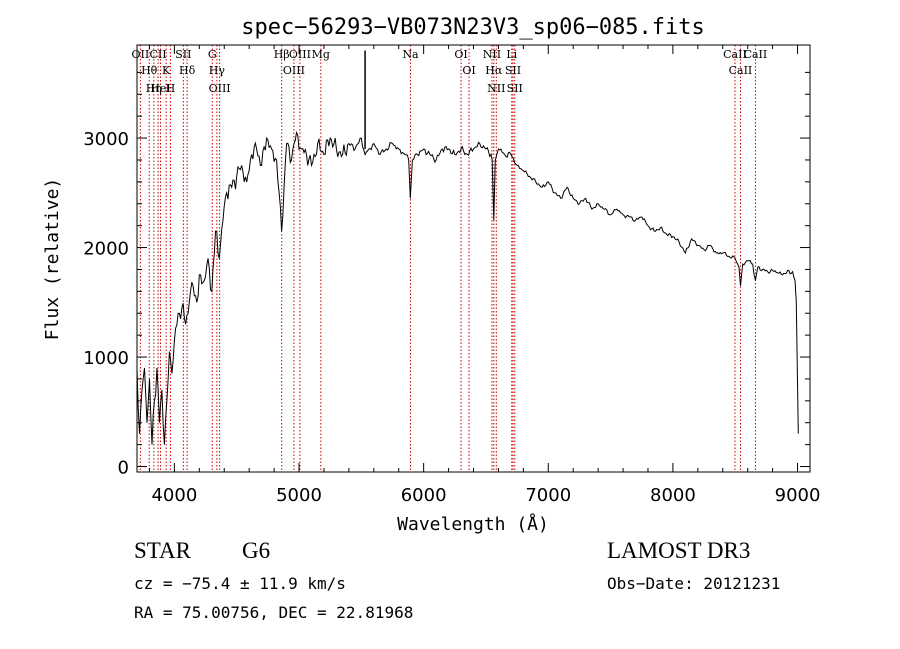 This screenshot has height=649, width=900. What do you see at coordinates (515, 88) in the screenshot?
I see `line-label-24: SII` at bounding box center [515, 88].